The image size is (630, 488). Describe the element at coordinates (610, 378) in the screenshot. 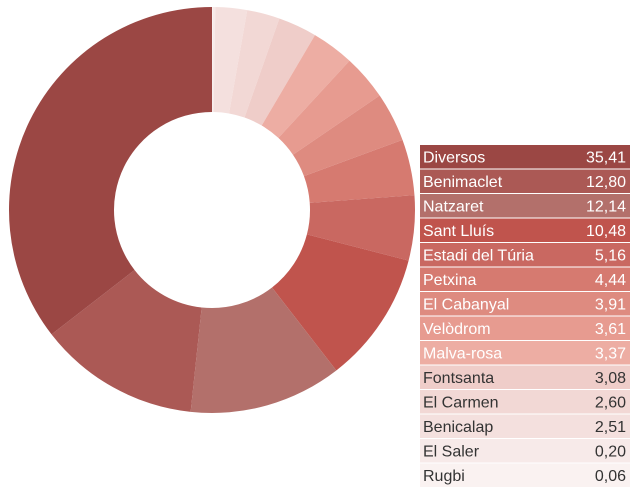

I see `legend-value: 3,08` at that location.